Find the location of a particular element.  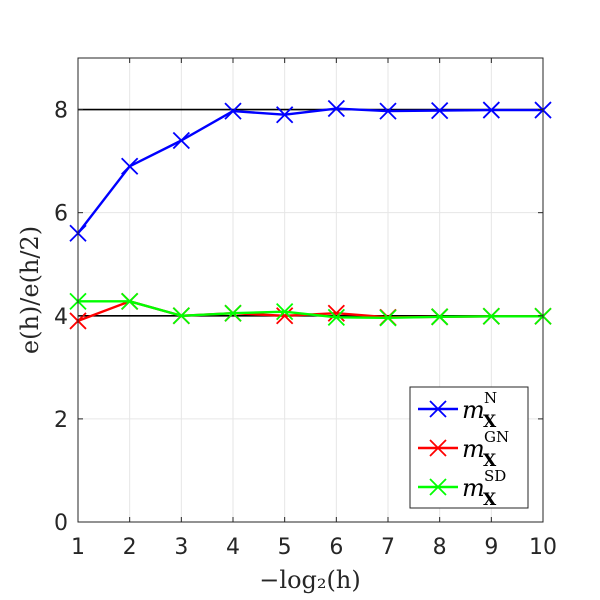

x-tick-label: 4 is located at coordinates (233, 547).